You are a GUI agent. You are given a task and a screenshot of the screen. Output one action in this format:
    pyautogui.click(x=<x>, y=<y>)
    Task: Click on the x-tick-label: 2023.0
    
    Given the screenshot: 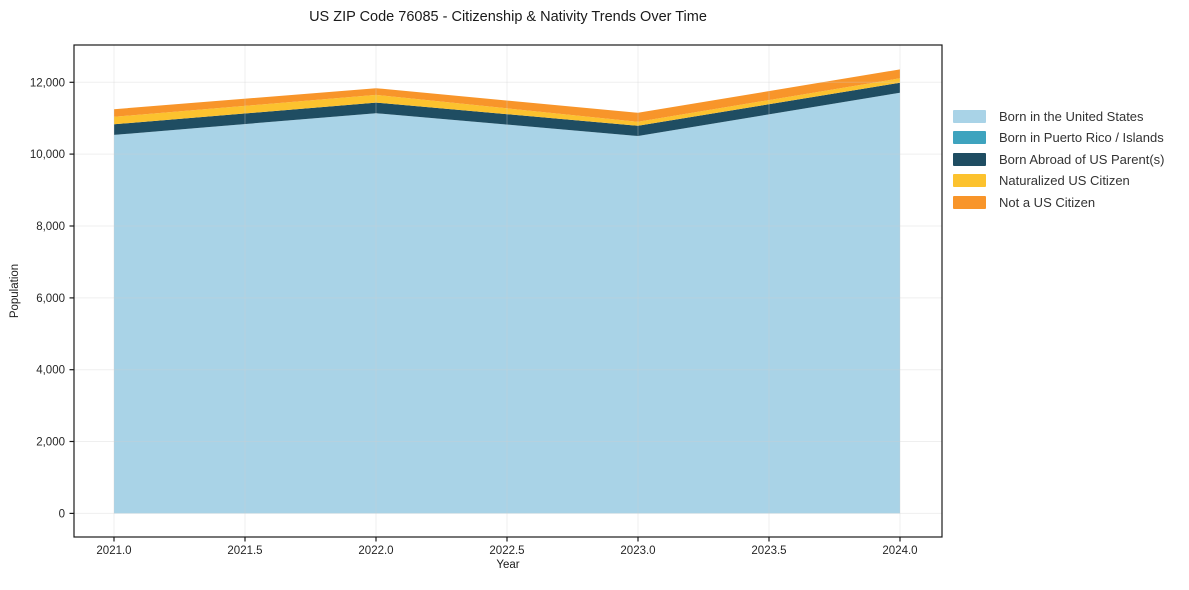 What is the action you would take?
    pyautogui.click(x=637, y=551)
    